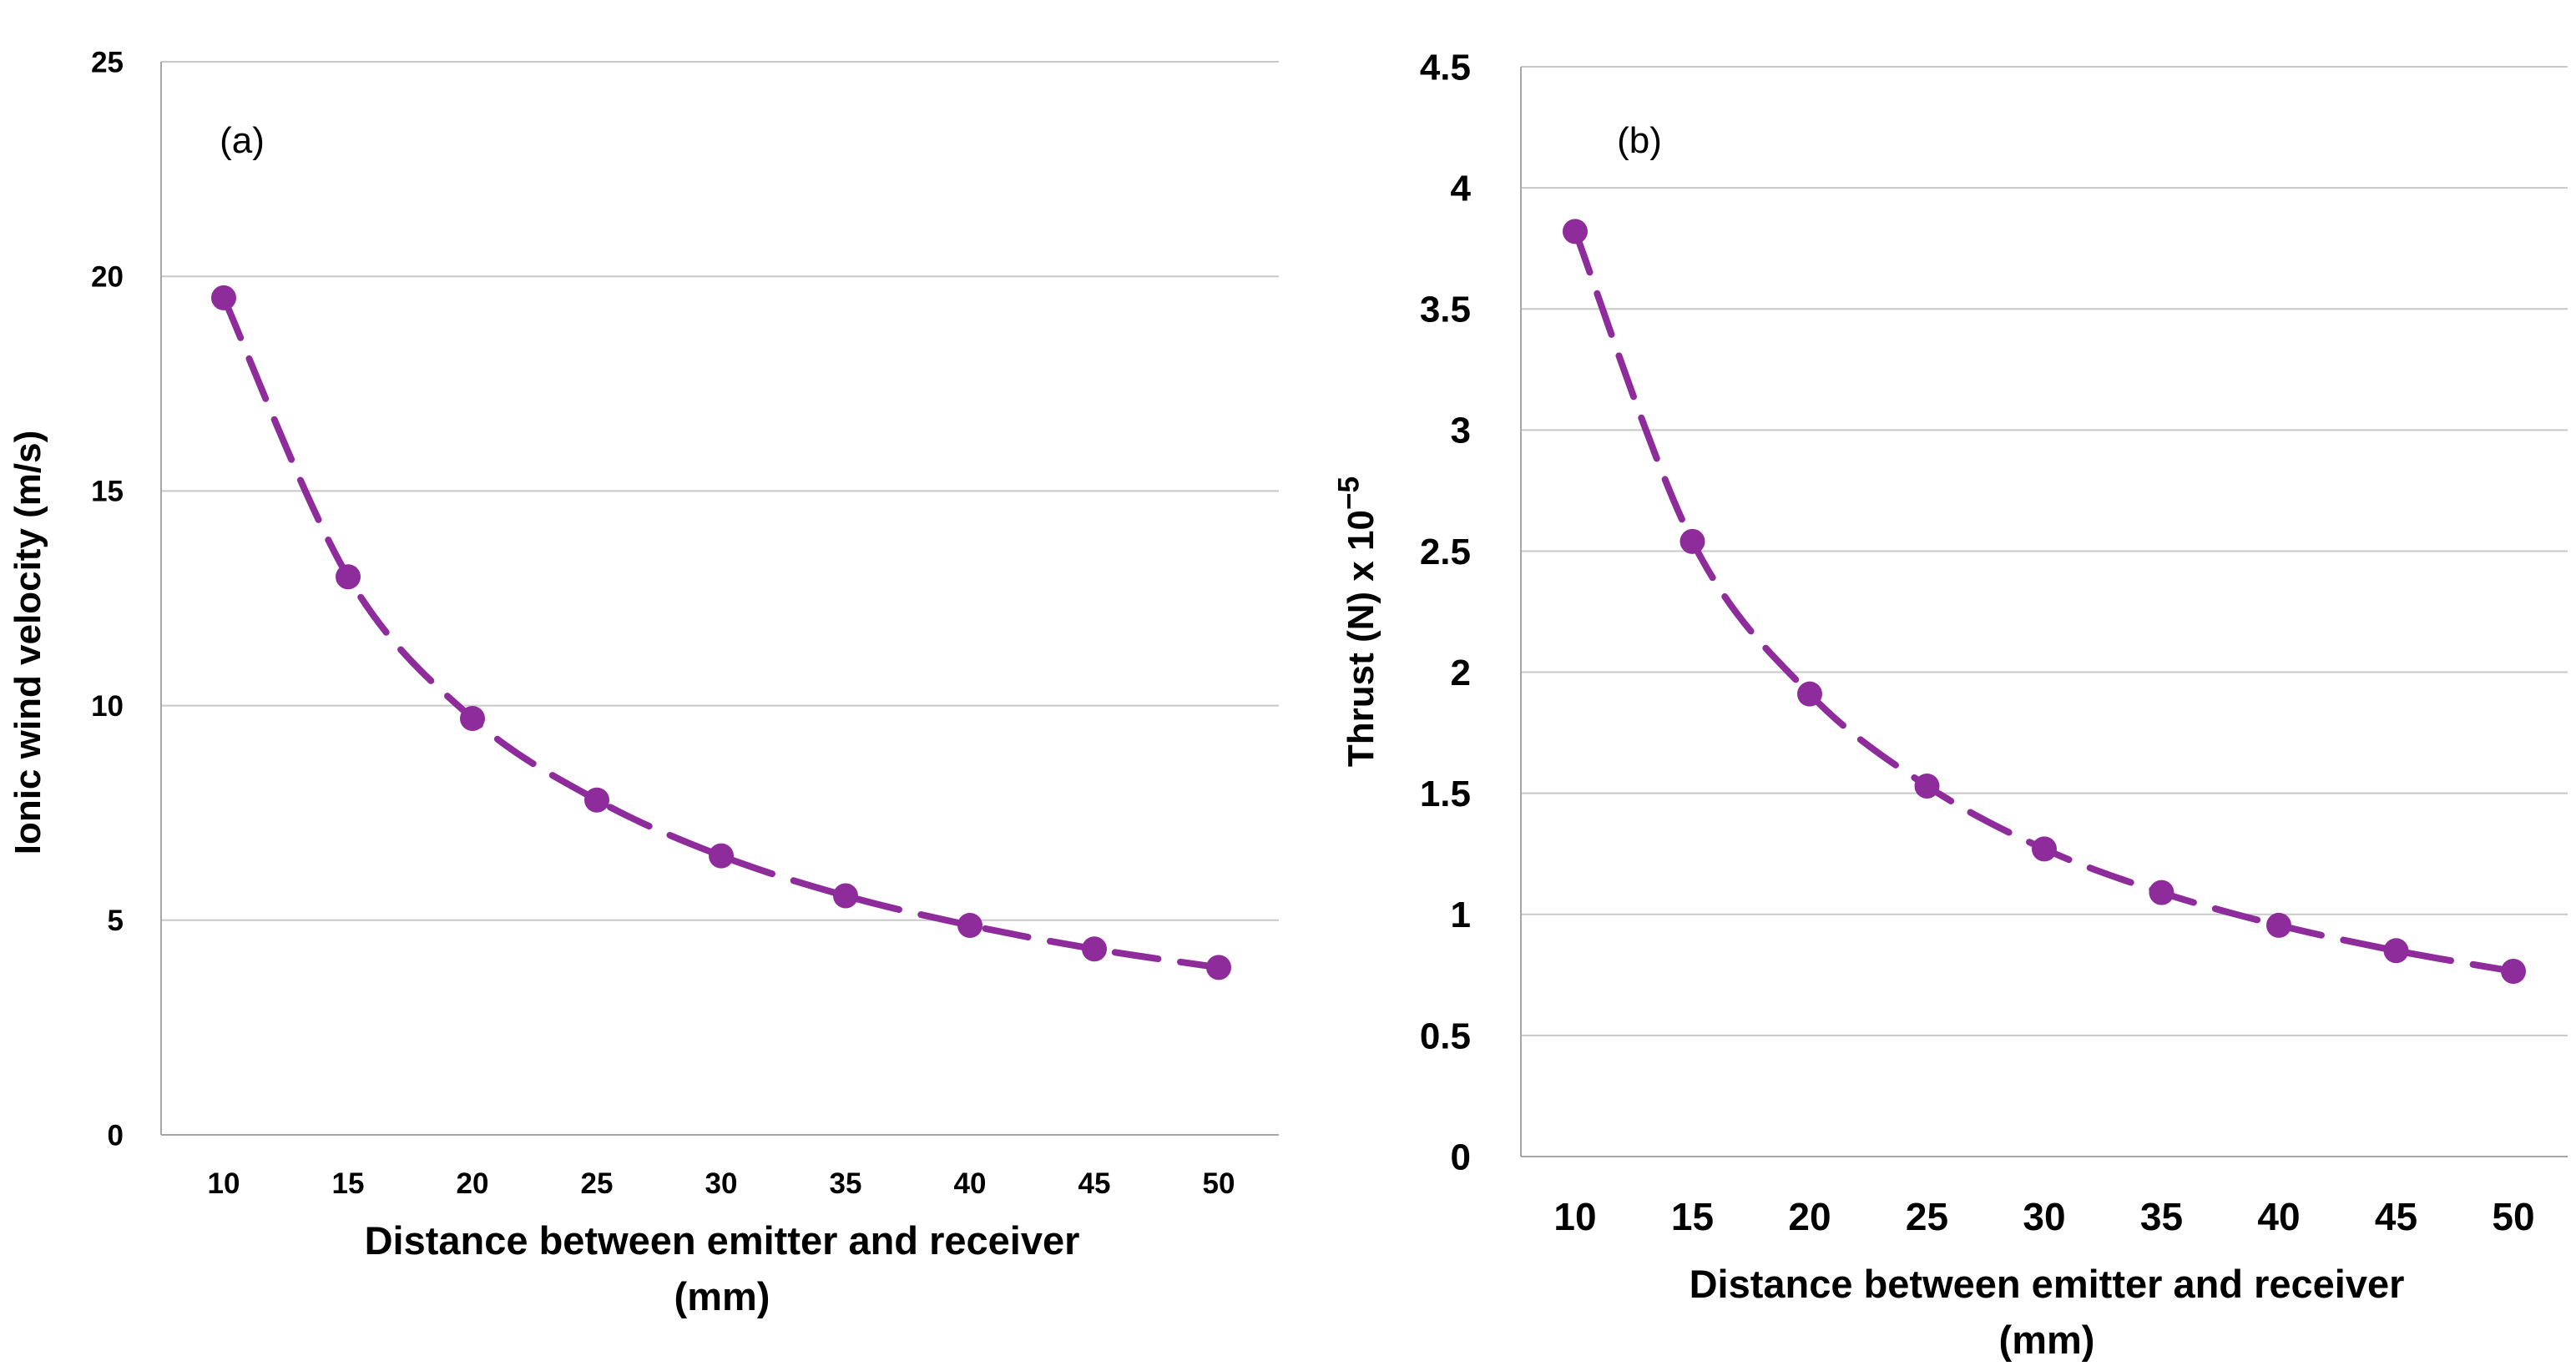  What do you see at coordinates (116, 921) in the screenshot?
I see `panel-a-y-tick-label: 5` at bounding box center [116, 921].